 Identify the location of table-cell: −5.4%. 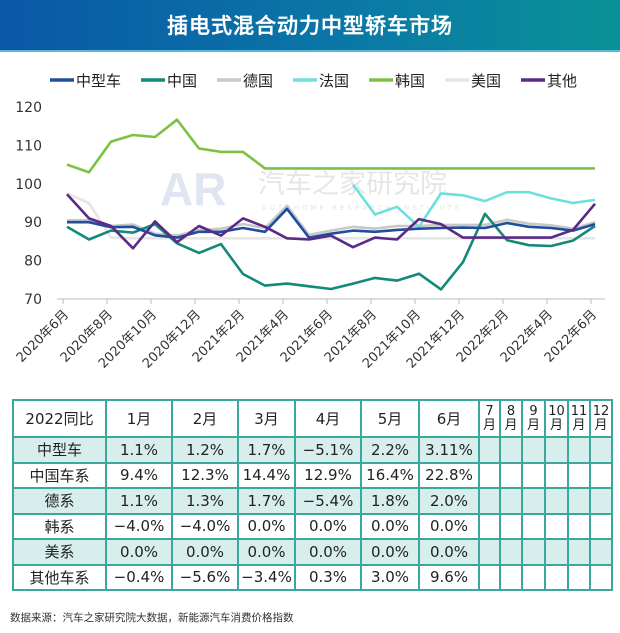
(328, 501).